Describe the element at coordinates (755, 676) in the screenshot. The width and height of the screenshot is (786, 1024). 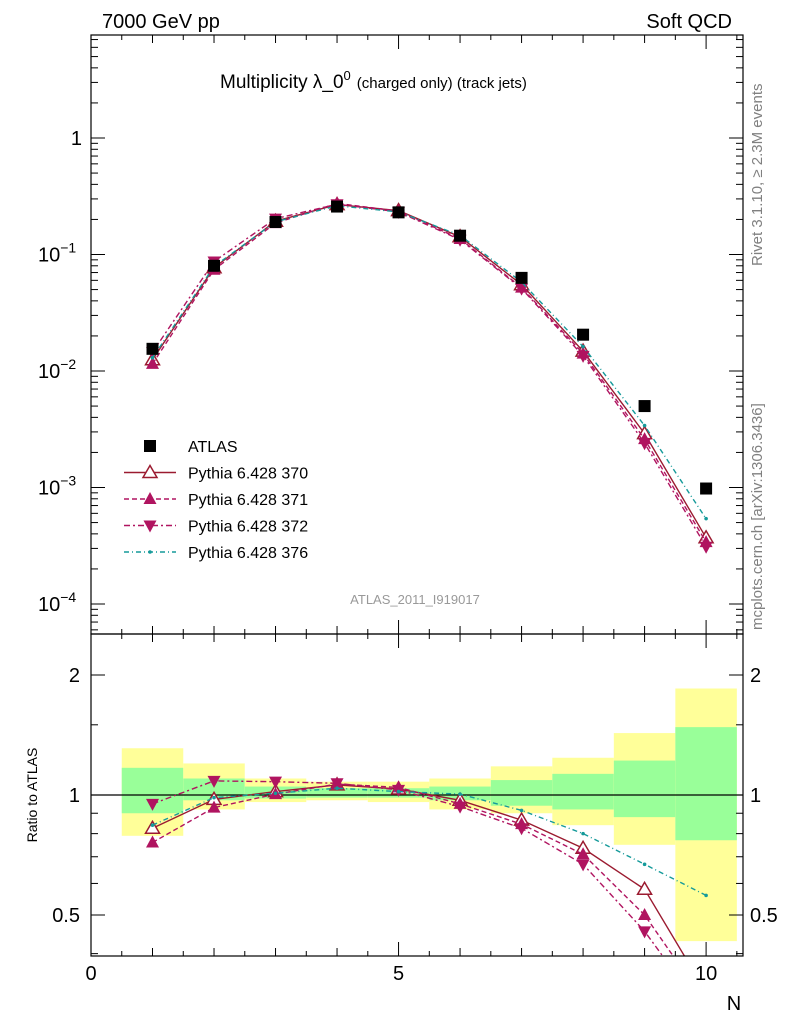
I see `ratio-y-tick-label-right: 2` at that location.